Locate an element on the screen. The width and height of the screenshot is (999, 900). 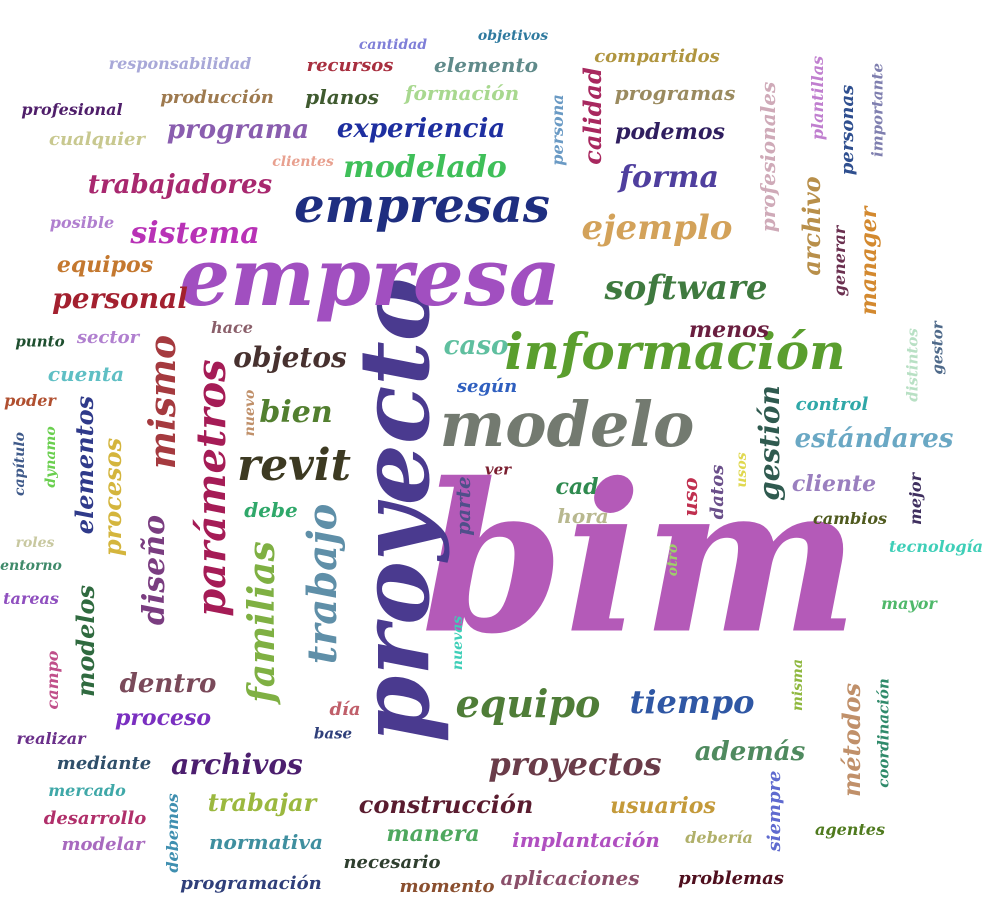
word-cad: cad is located at coordinates (577, 487).